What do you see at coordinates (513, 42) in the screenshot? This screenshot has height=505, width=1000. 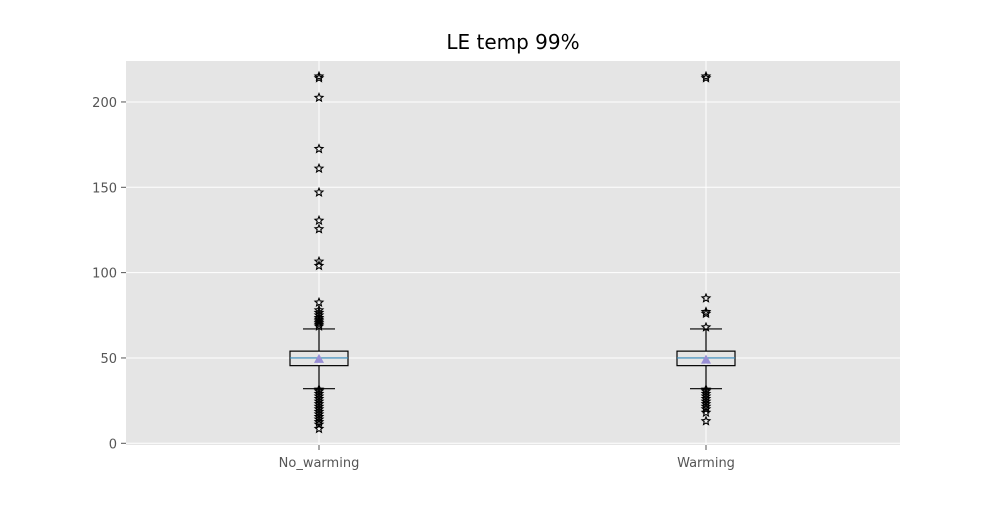 I see `chart-title: LE temp 99%` at bounding box center [513, 42].